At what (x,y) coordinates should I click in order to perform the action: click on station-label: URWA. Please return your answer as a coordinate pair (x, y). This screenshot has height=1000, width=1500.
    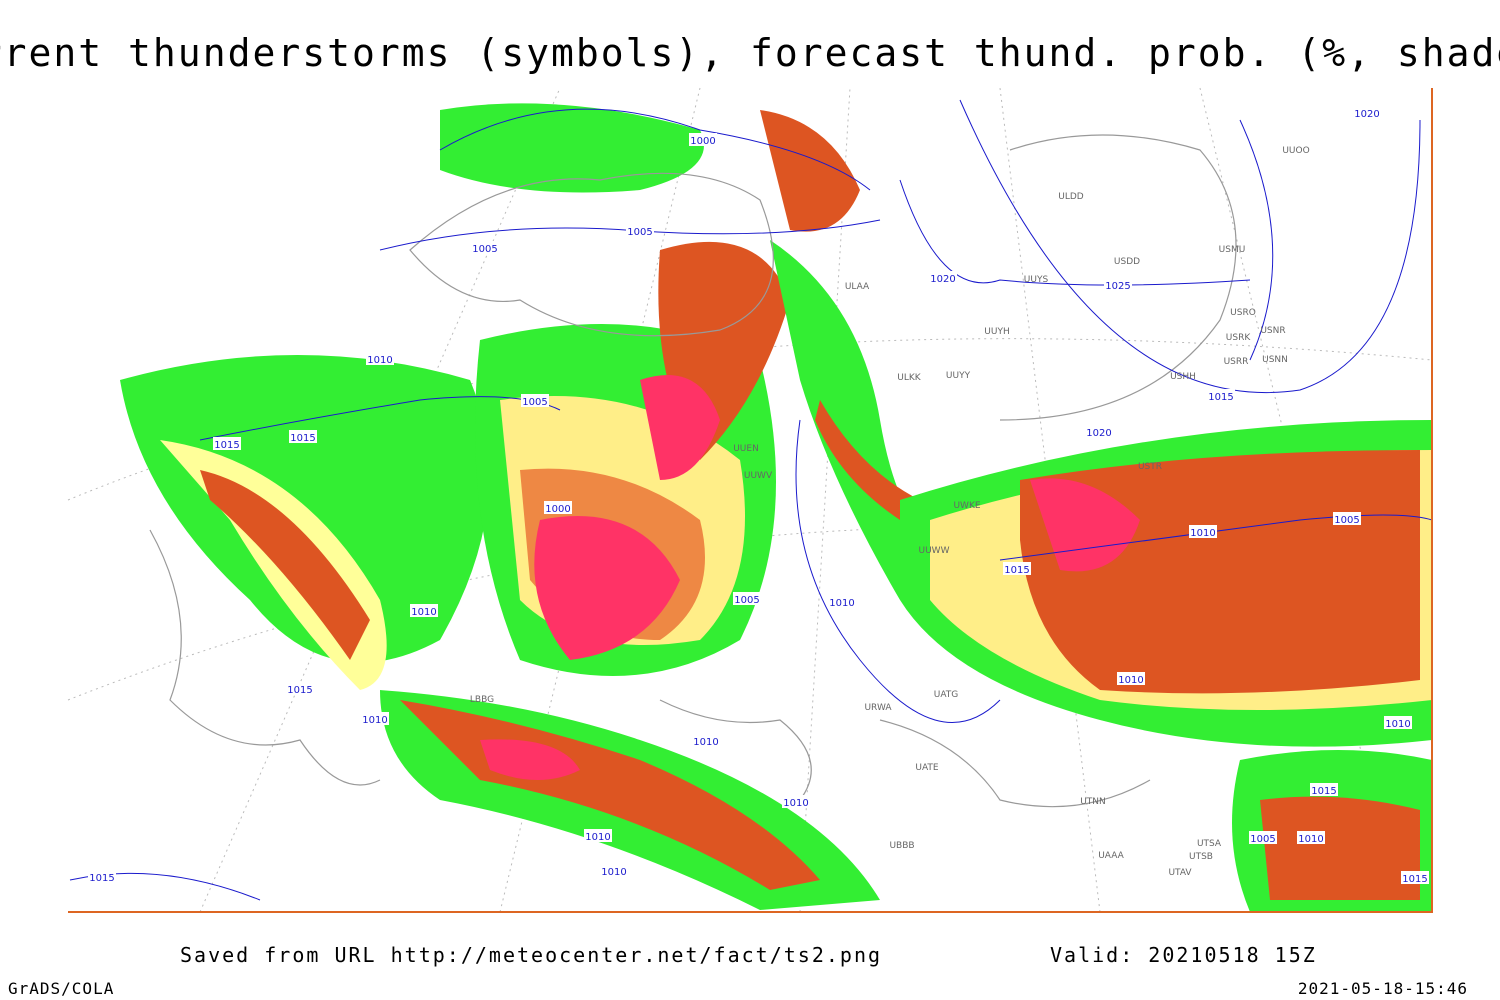
    Looking at the image, I should click on (878, 708).